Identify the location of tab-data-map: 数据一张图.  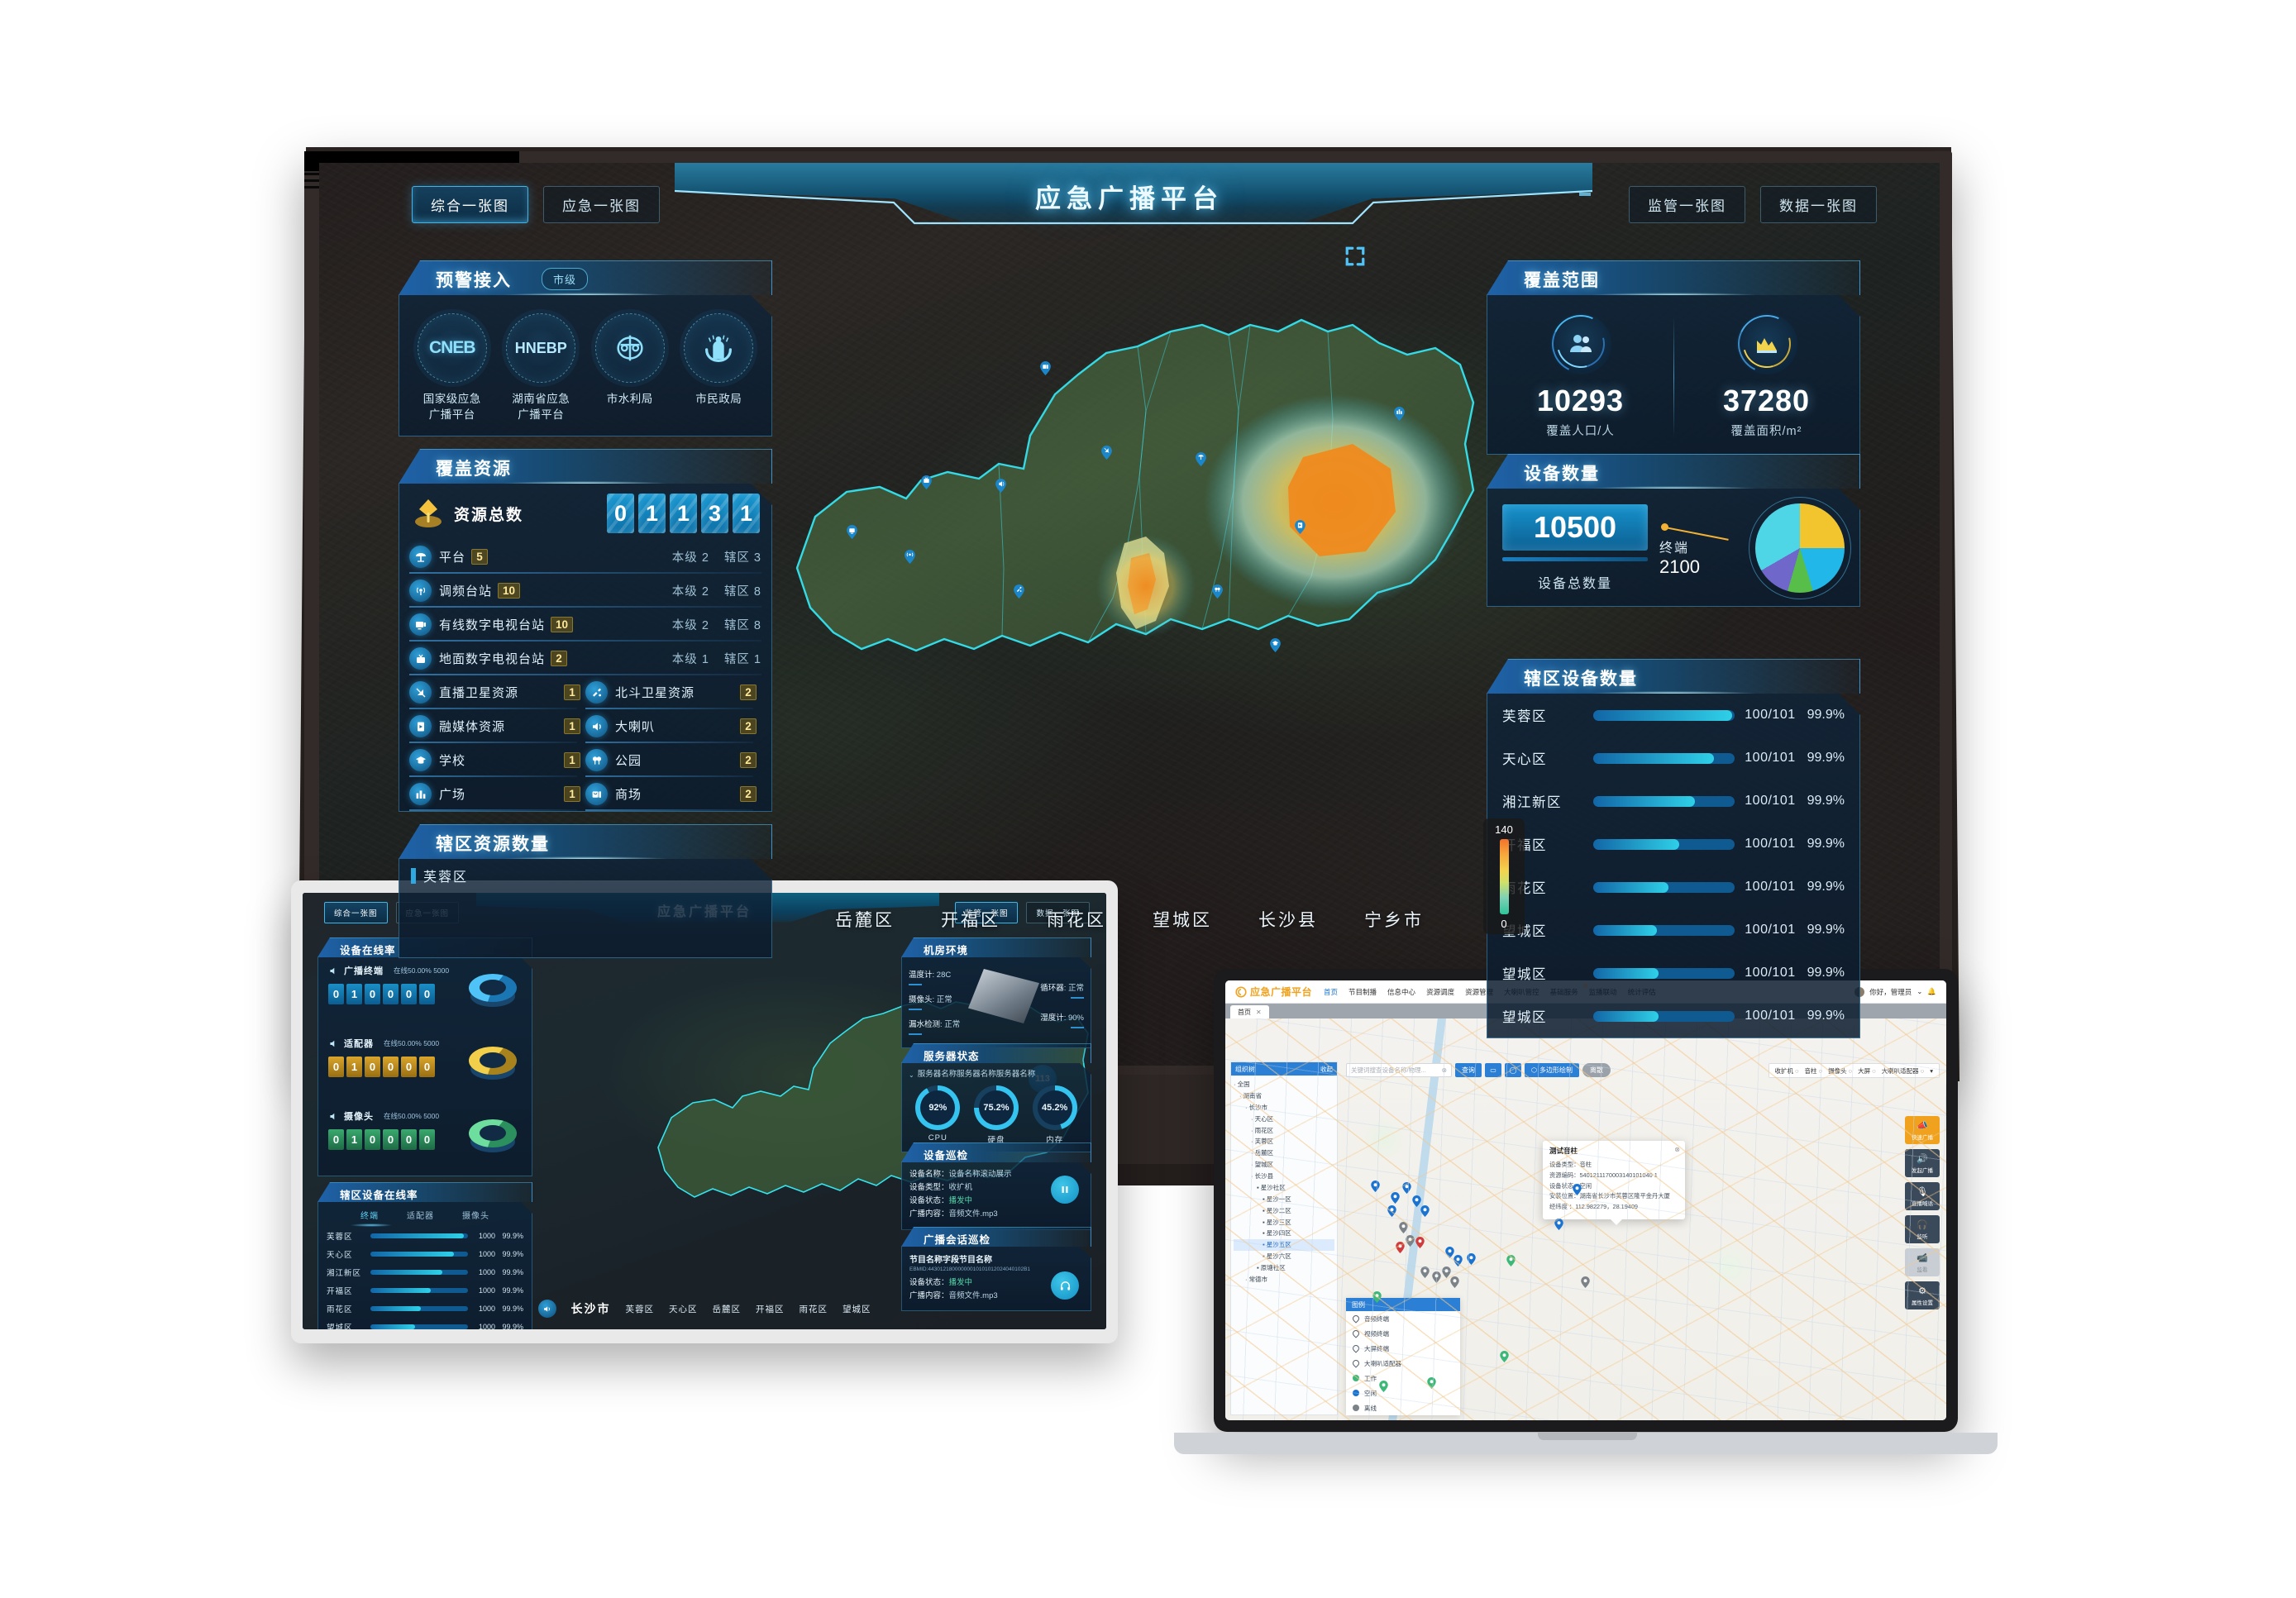
(1818, 204).